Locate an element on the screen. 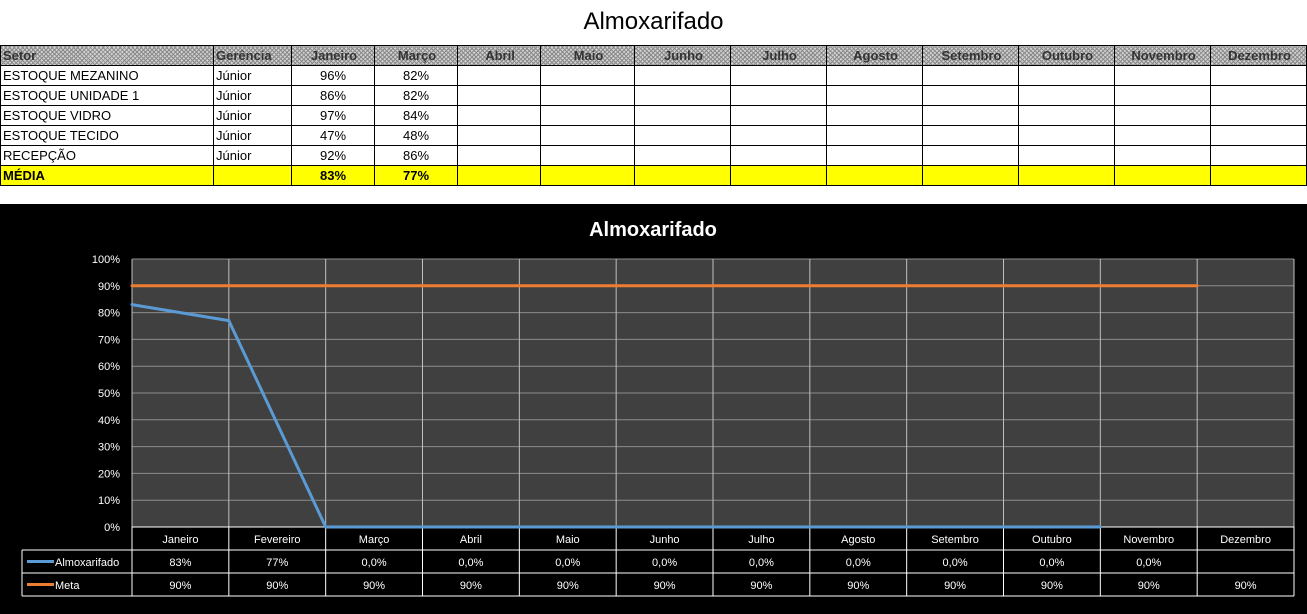 This screenshot has width=1307, height=614. table-cell: 92% is located at coordinates (333, 155).